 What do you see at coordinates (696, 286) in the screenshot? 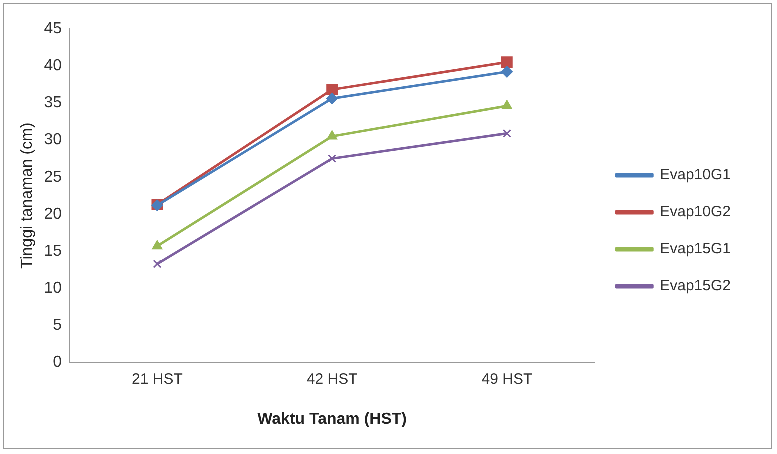
I see `legend-label: Evap15G2` at bounding box center [696, 286].